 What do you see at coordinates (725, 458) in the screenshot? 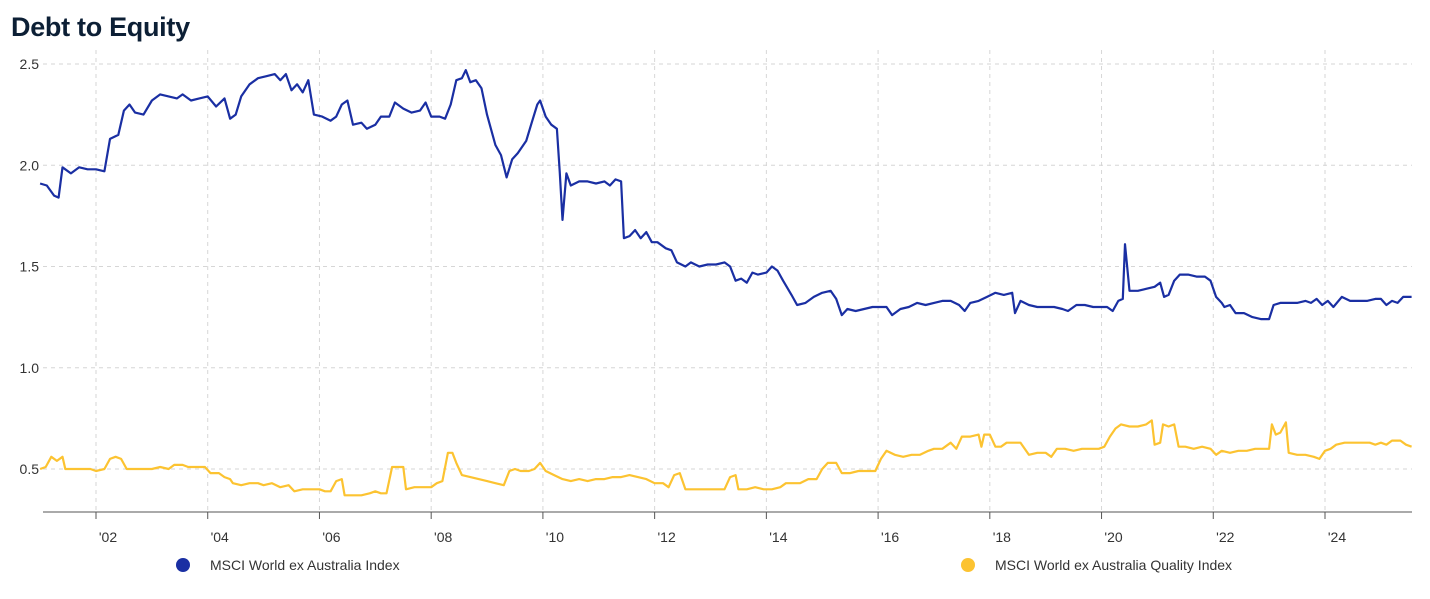
I see `series-line-msci-quality` at bounding box center [725, 458].